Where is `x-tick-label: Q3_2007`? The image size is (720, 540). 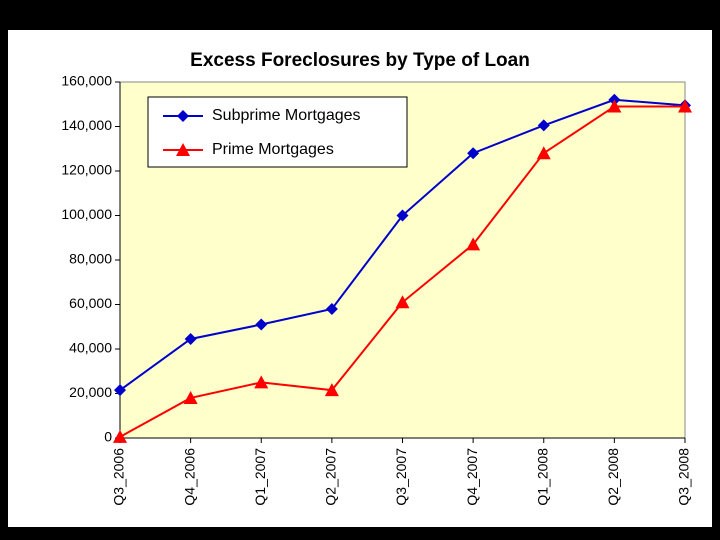 x-tick-label: Q3_2007 is located at coordinates (401, 477).